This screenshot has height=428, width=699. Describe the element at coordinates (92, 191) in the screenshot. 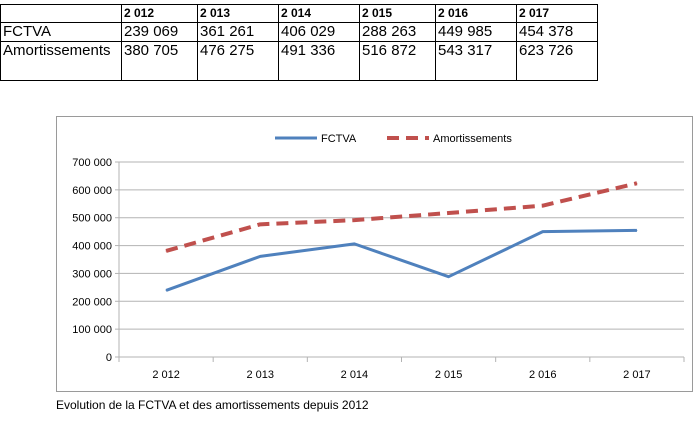

I see `y-tick-label: 600 000` at that location.